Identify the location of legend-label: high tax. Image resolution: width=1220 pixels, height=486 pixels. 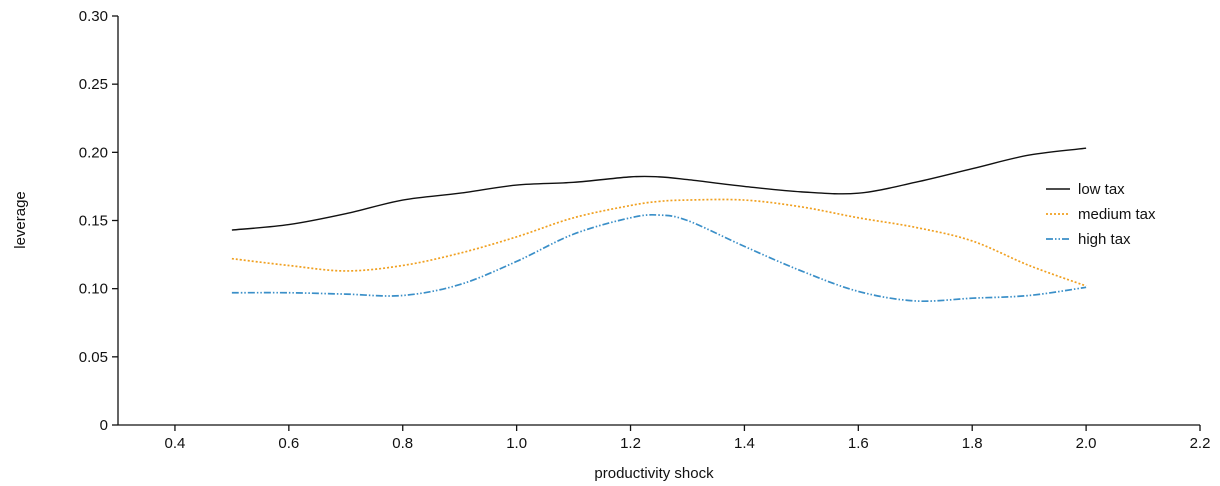
(1104, 239).